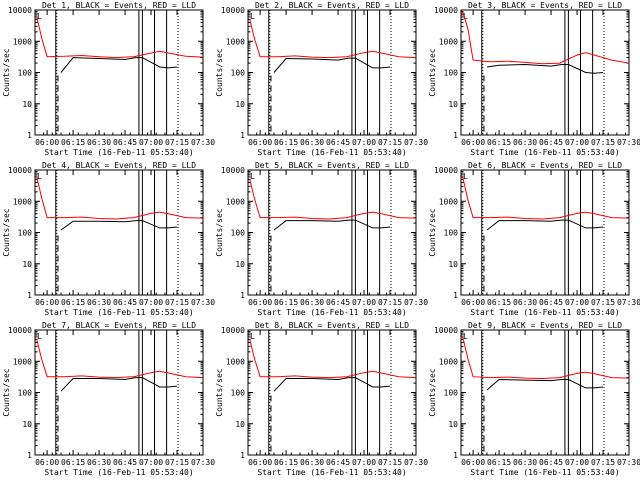  What do you see at coordinates (119, 5) in the screenshot?
I see `chart-title: Det 1, BLACK = Events, RED = LLD` at bounding box center [119, 5].